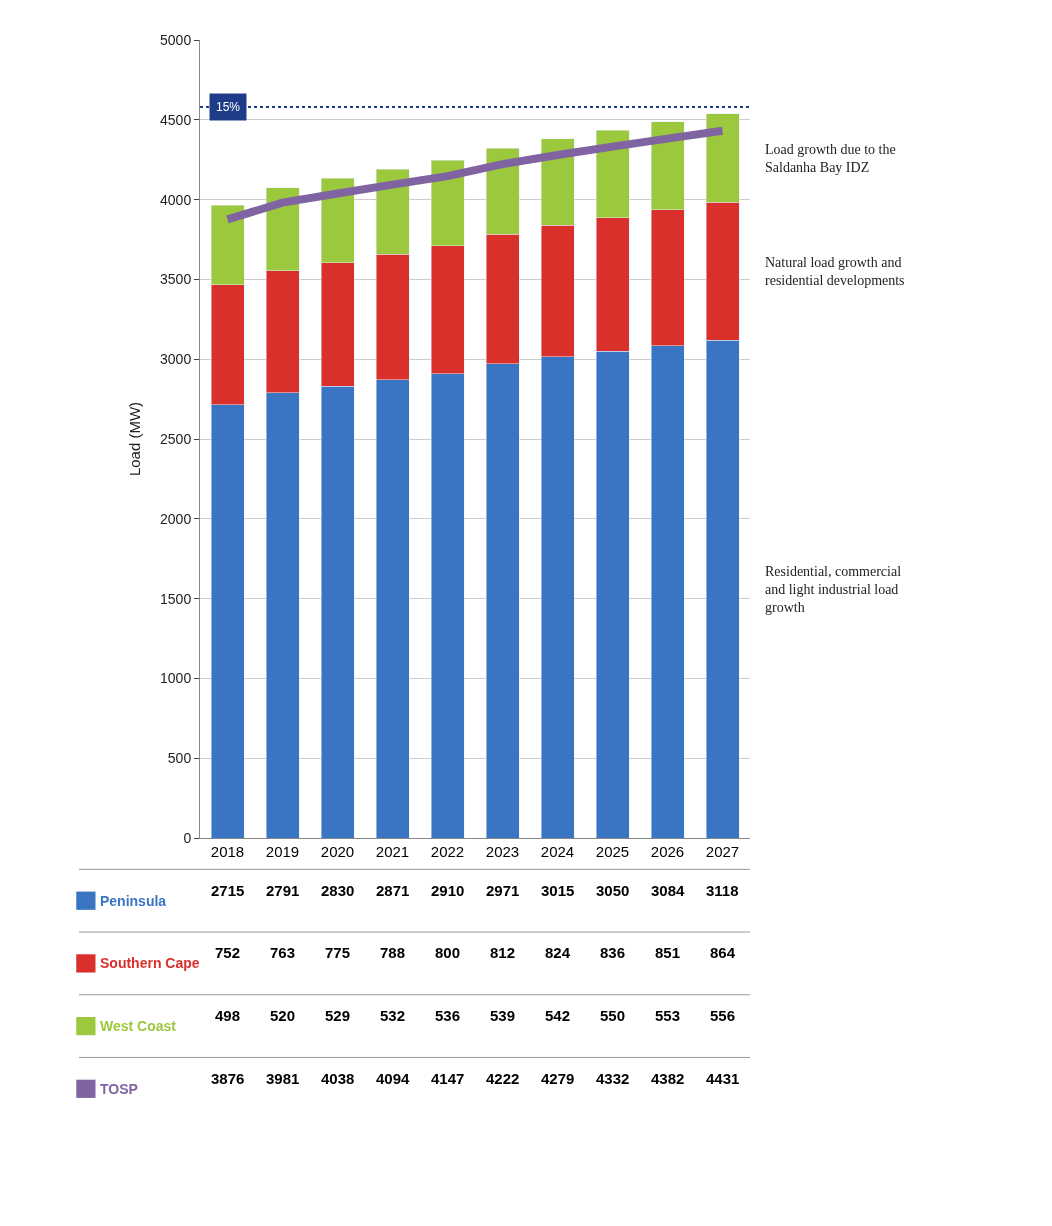 The height and width of the screenshot is (1226, 1052). What do you see at coordinates (176, 518) in the screenshot?
I see `y-tick-label: 2000` at bounding box center [176, 518].